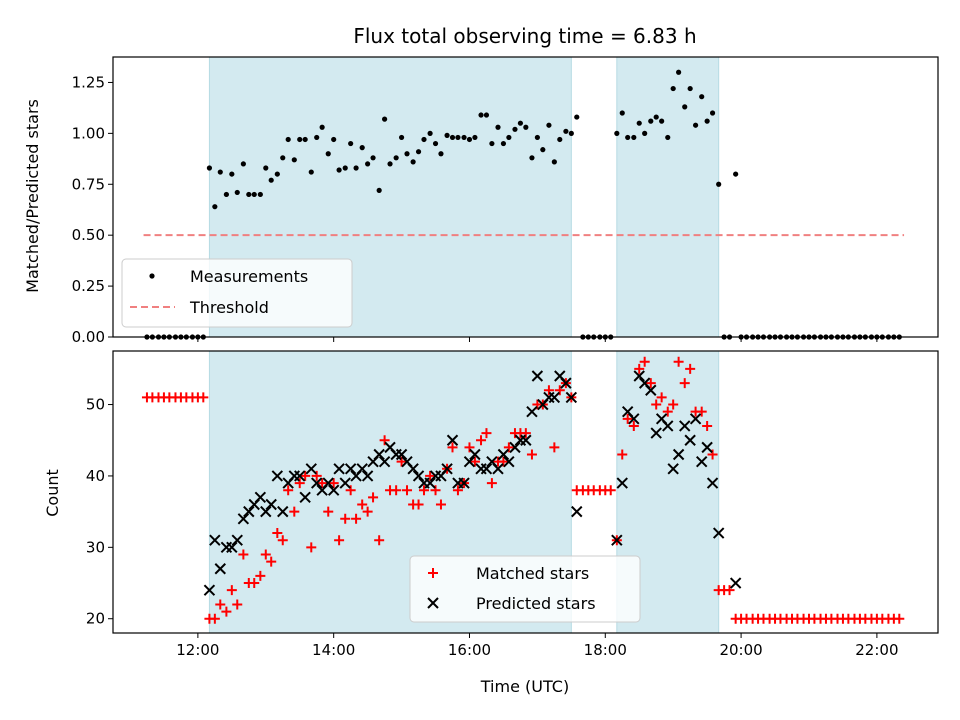 Image resolution: width=960 pixels, height=720 pixels. What do you see at coordinates (605, 650) in the screenshot?
I see `x-tick-label: 18:00` at bounding box center [605, 650].